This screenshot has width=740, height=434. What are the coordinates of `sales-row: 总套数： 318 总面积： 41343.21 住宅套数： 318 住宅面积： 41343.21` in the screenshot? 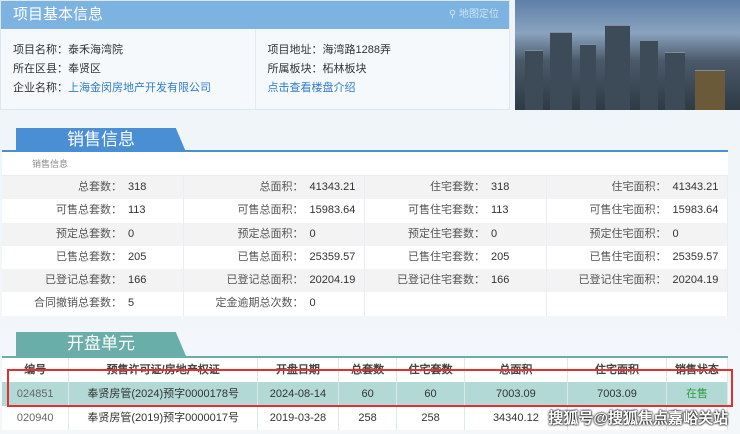 It's located at (365, 188).